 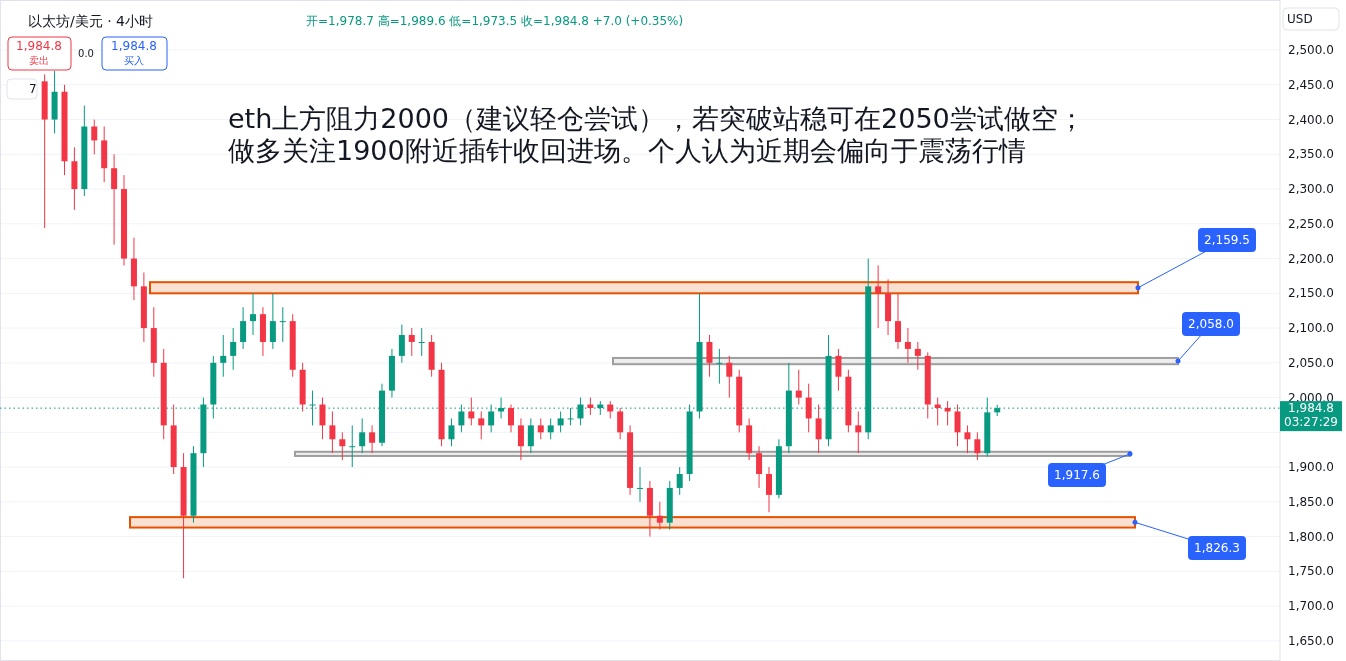 What do you see at coordinates (33, 89) in the screenshot?
I see `annotation: 7` at bounding box center [33, 89].